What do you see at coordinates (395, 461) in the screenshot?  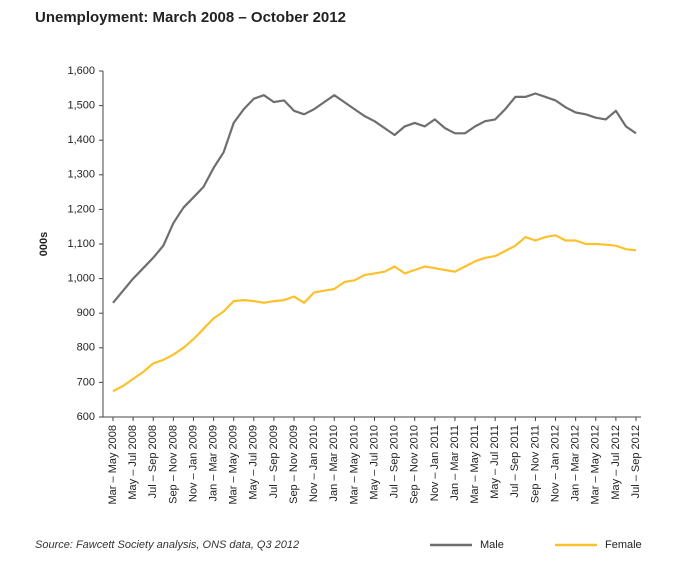 I see `x-tick-label: Jul – Sep 2010` at bounding box center [395, 461].